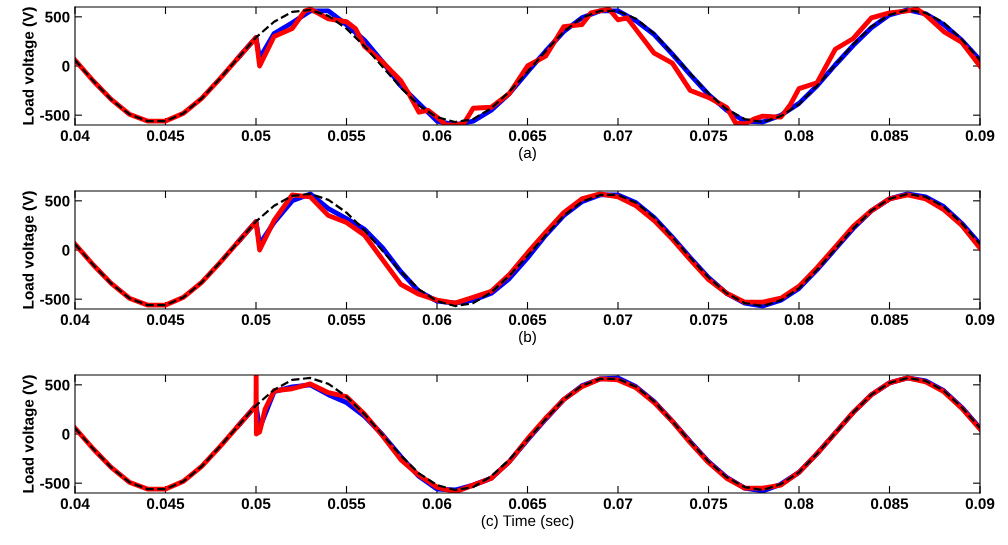  I want to click on x-axis-title: (c) Time (sec), so click(527, 522).